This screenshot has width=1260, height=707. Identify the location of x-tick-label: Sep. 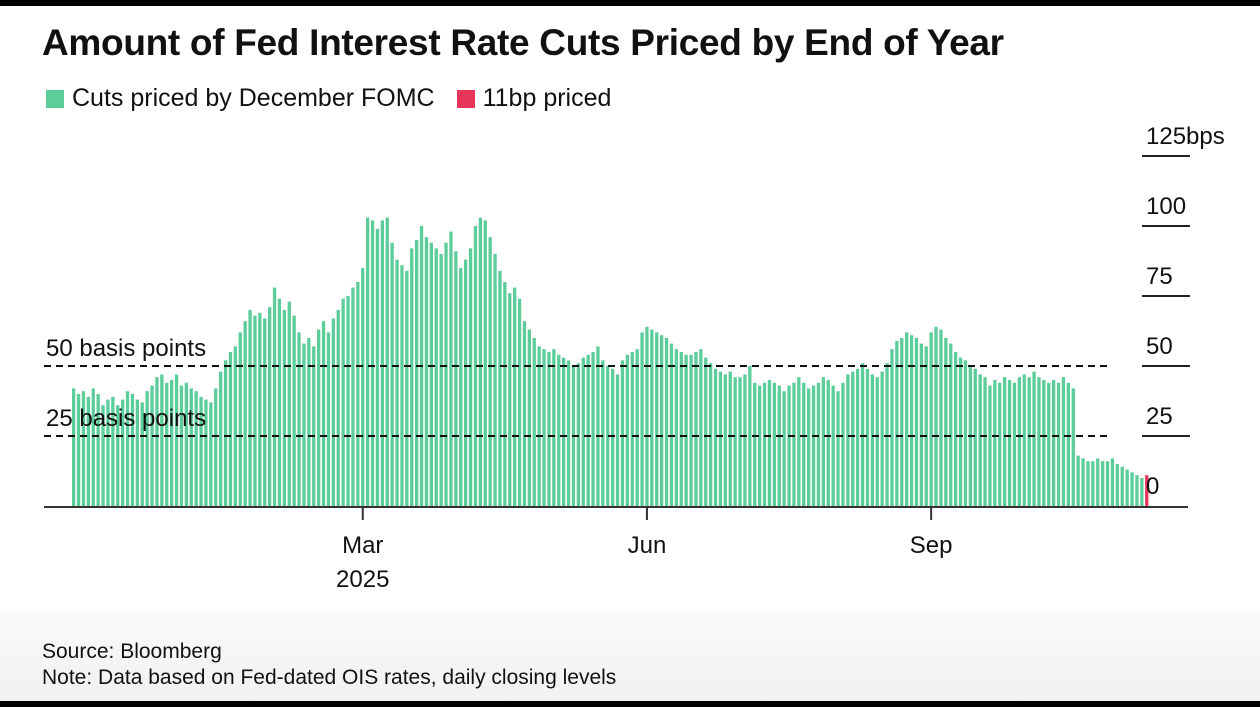
(931, 545).